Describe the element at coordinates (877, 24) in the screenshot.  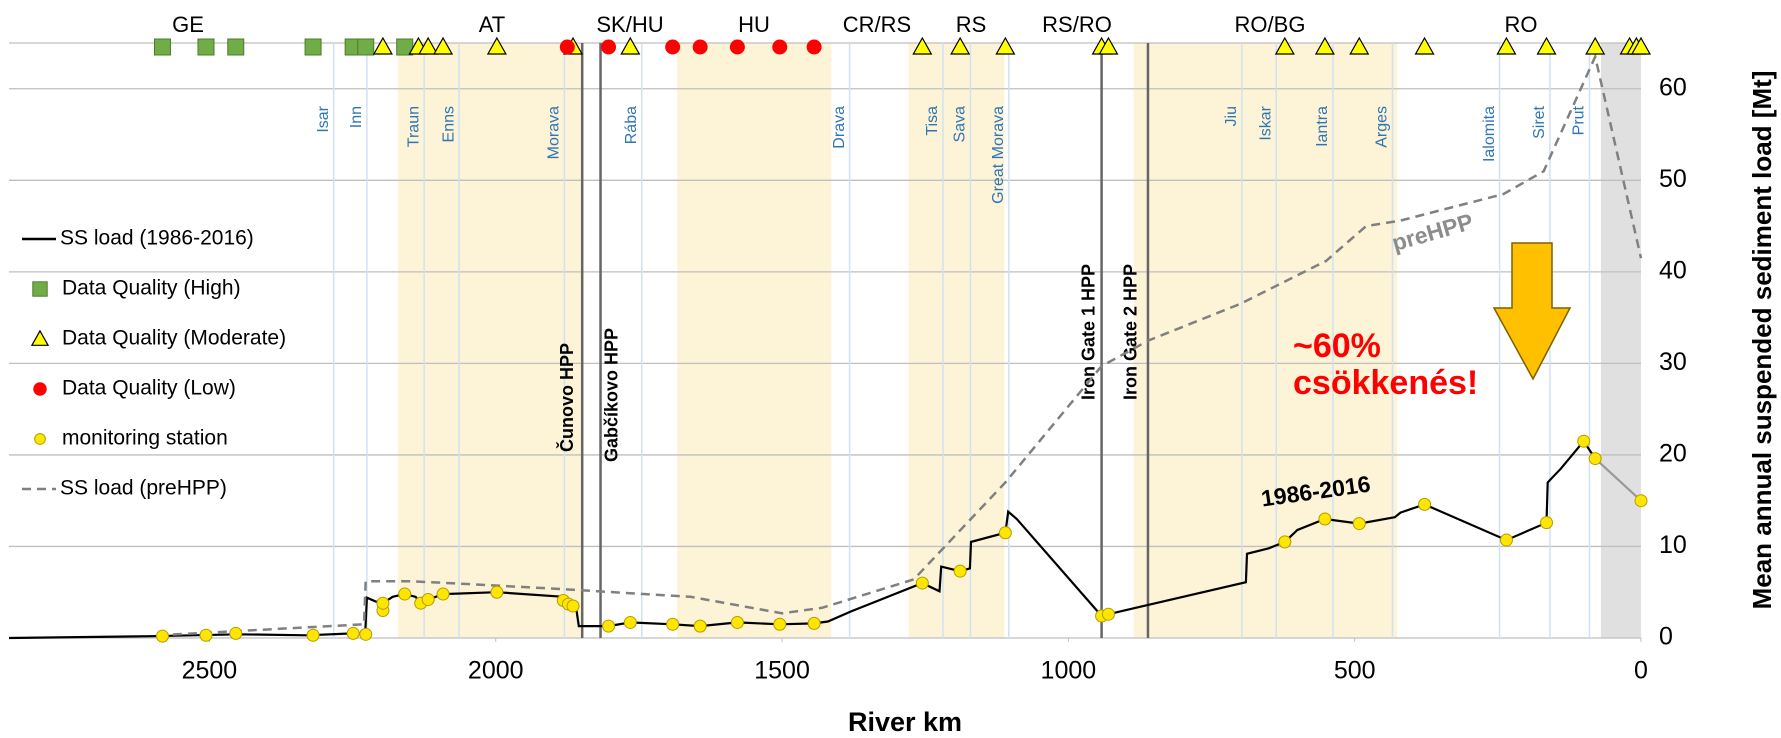
I see `country-label: CR/RS` at that location.